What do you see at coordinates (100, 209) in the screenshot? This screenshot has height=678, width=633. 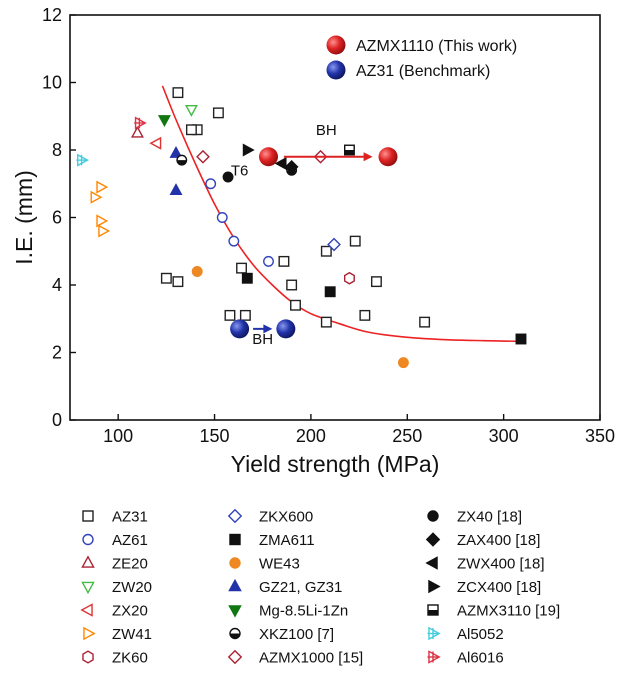 I see `series-zw41` at bounding box center [100, 209].